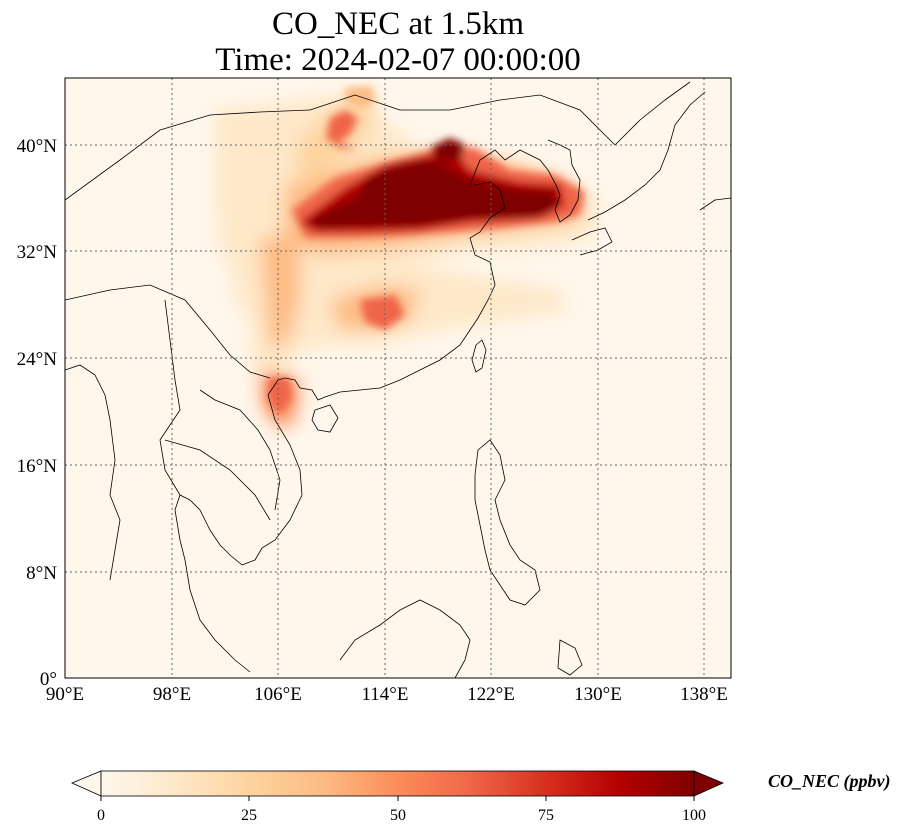  Describe the element at coordinates (709, 783) in the screenshot. I see `colorbar-high-extend` at that location.